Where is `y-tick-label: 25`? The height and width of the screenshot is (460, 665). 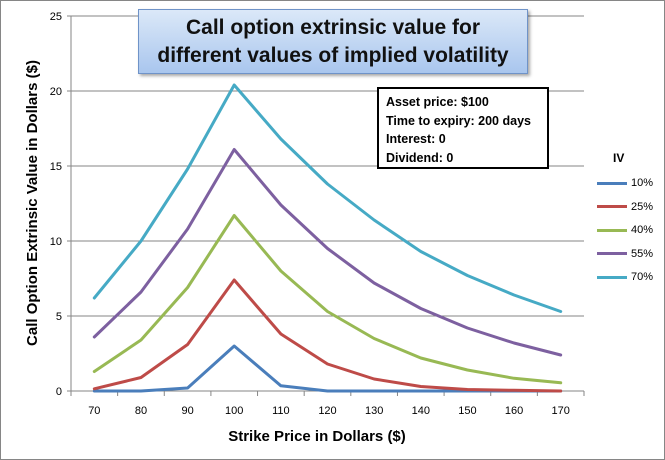 y-tick-label: 25 is located at coordinates (56, 17).